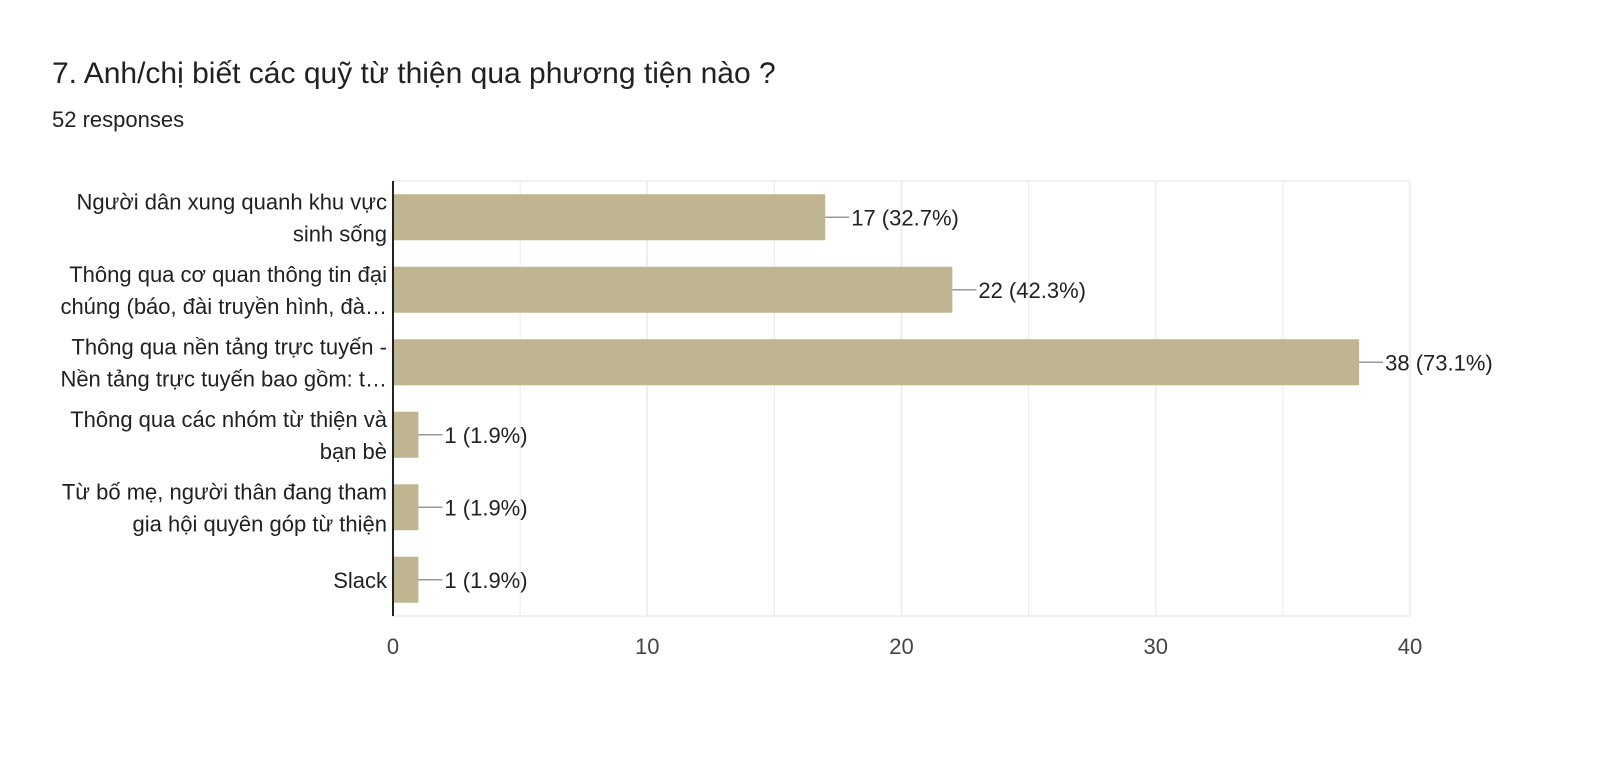 The height and width of the screenshot is (761, 1600). Describe the element at coordinates (1439, 362) in the screenshot. I see `value-label: 38 (73.1%)` at that location.